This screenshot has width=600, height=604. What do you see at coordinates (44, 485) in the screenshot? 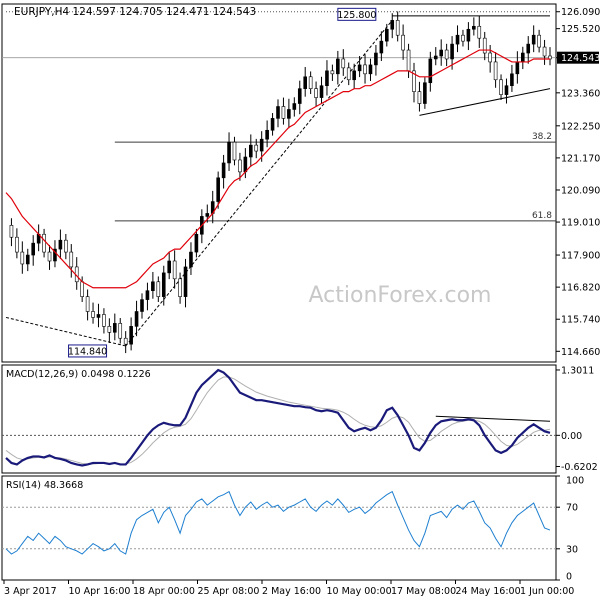
I see `rsi-title: RSI(14) 48.3668` at bounding box center [44, 485].